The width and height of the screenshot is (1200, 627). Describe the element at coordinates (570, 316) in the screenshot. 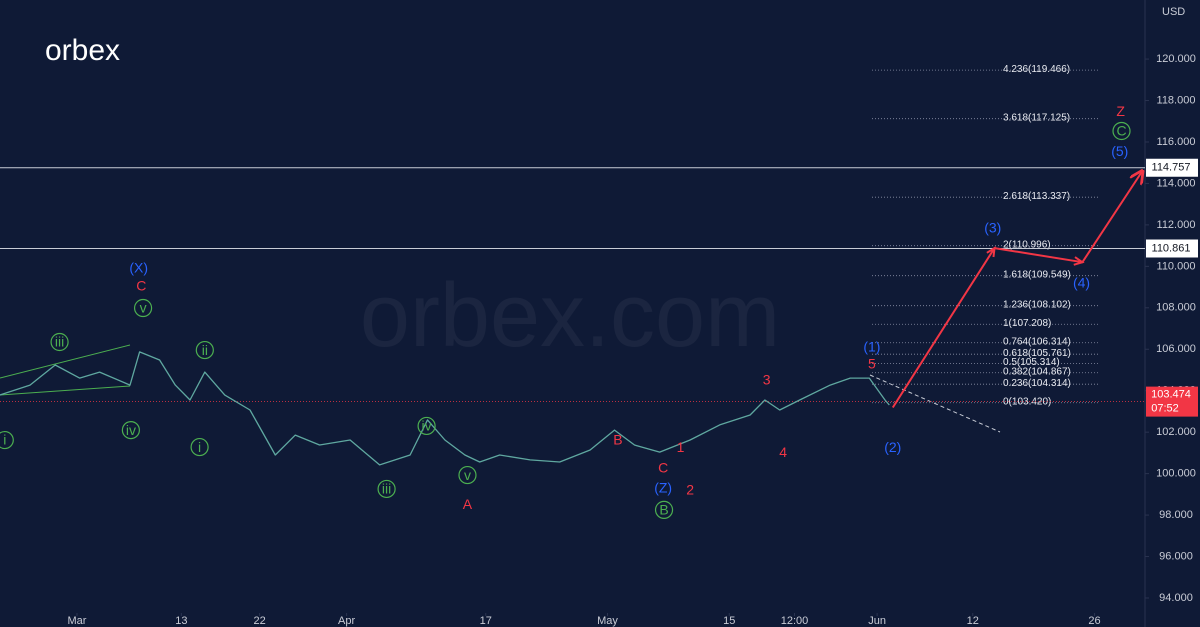

I see `watermark: orbex.com` at that location.